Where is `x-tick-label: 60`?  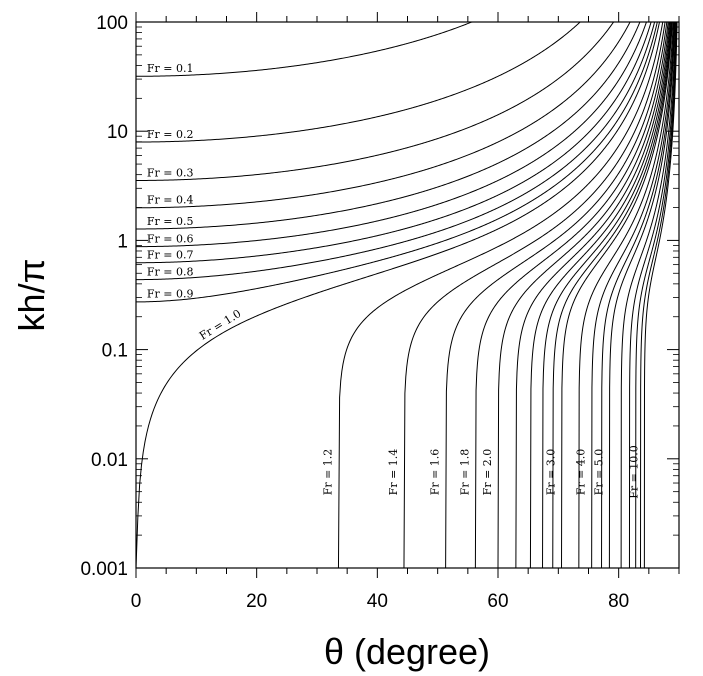
x-tick-label: 60 is located at coordinates (497, 601).